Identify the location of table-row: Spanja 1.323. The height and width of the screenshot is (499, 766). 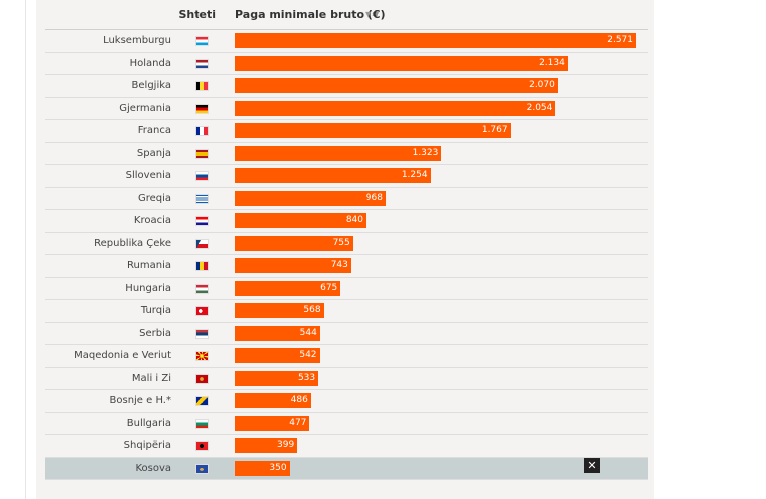
(346, 154).